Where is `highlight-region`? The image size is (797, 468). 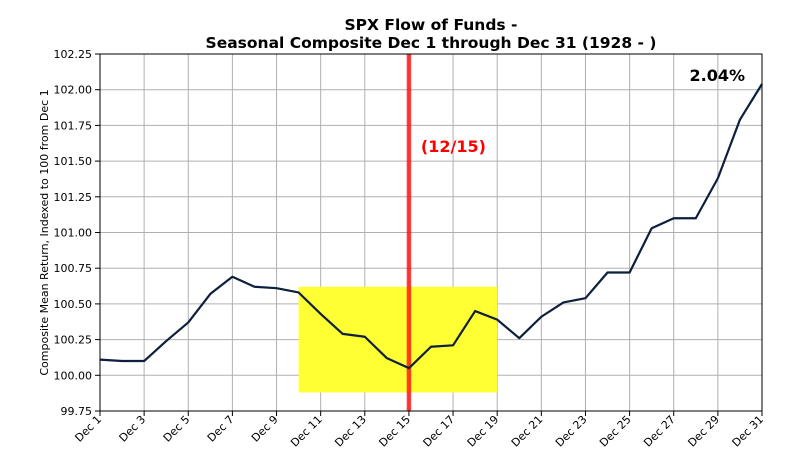
highlight-region is located at coordinates (398, 339).